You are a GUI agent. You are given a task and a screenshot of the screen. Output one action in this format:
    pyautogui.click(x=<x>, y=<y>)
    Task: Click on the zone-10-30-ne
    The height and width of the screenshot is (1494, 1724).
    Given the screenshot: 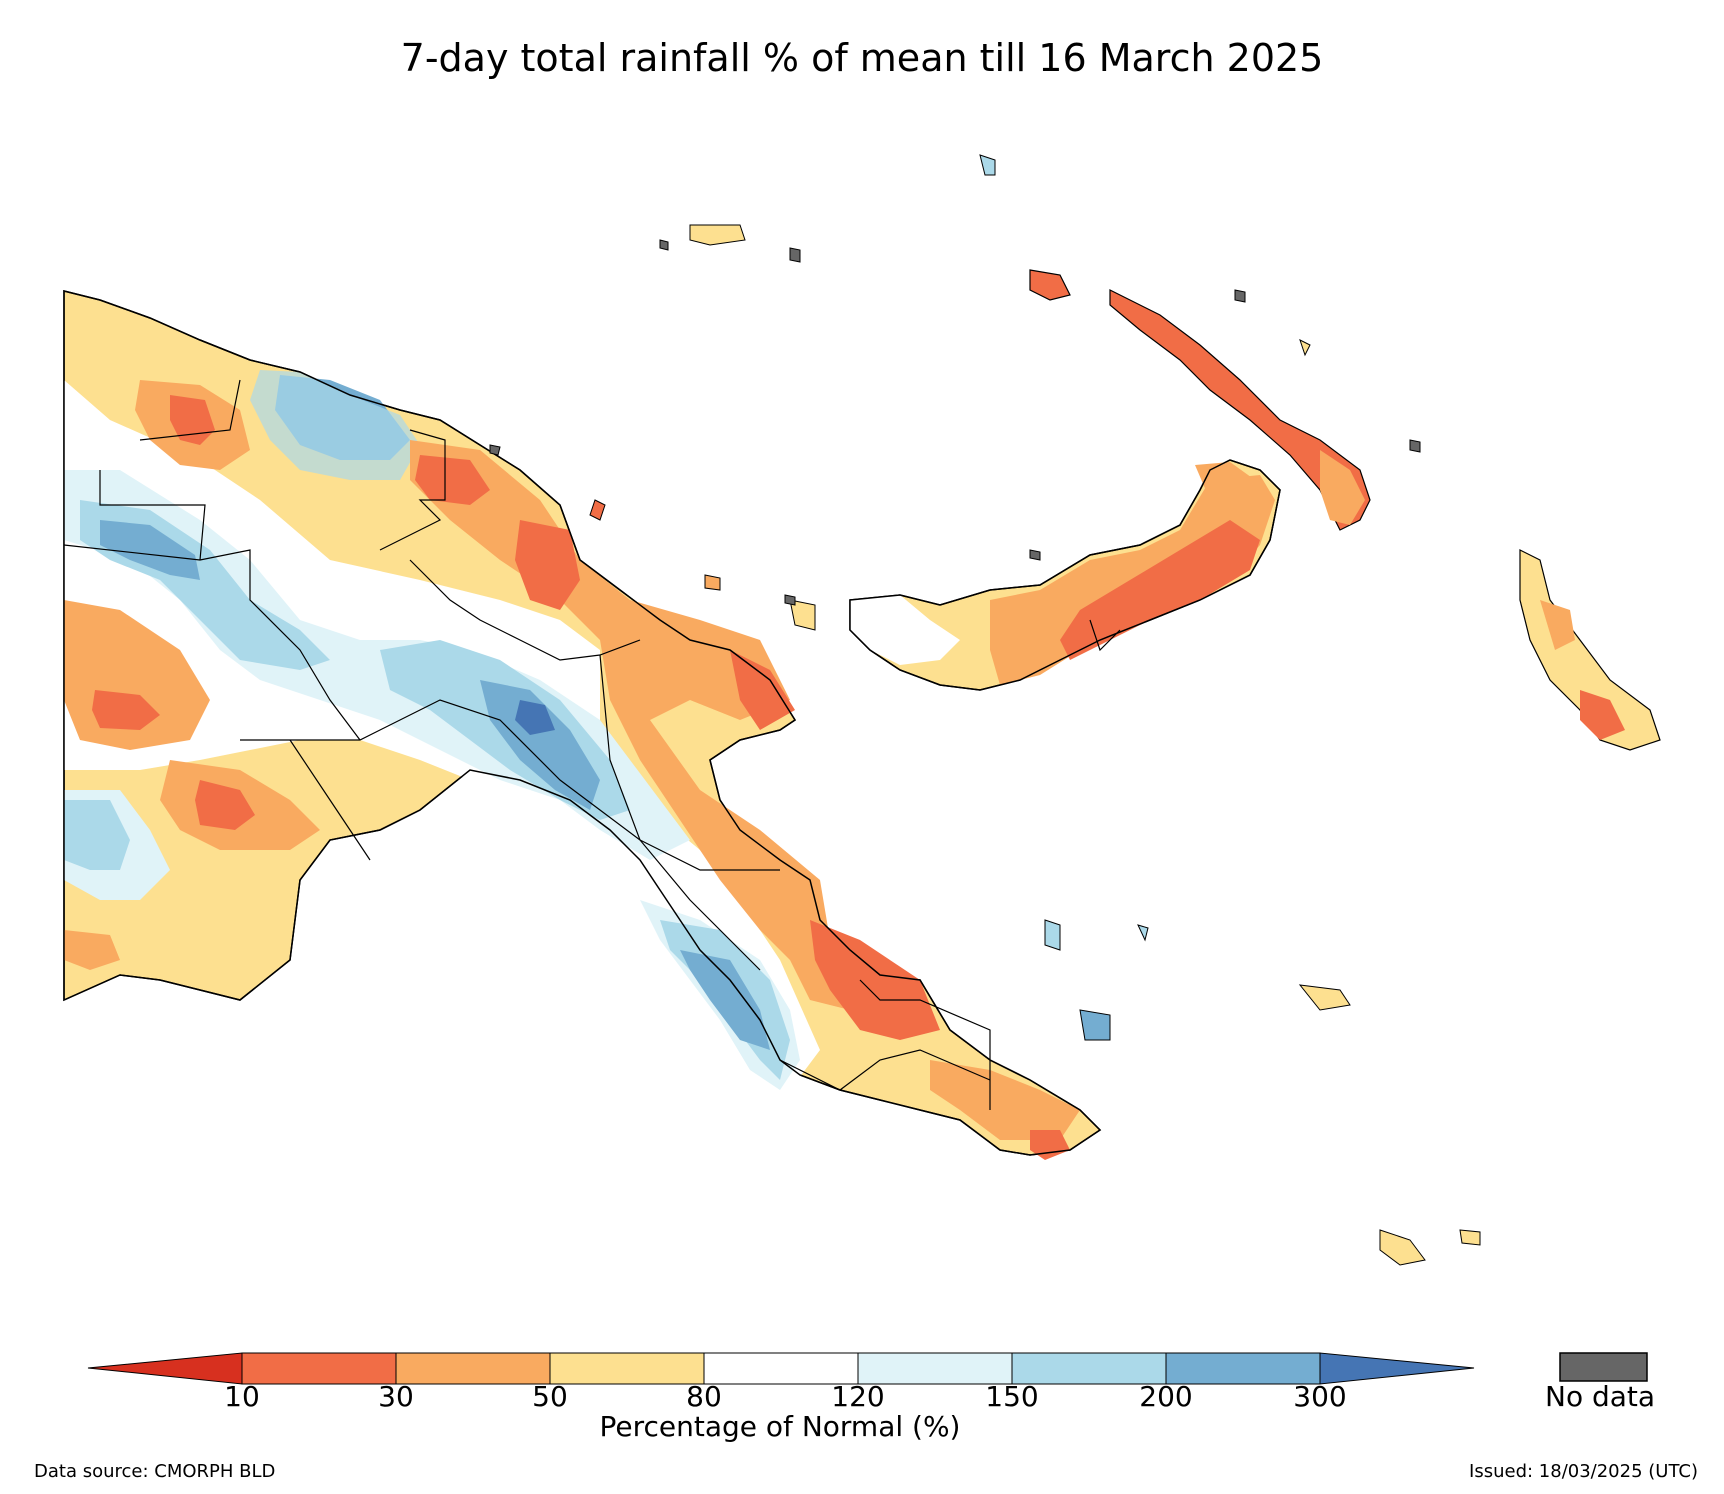 What is the action you would take?
    pyautogui.click(x=452, y=480)
    